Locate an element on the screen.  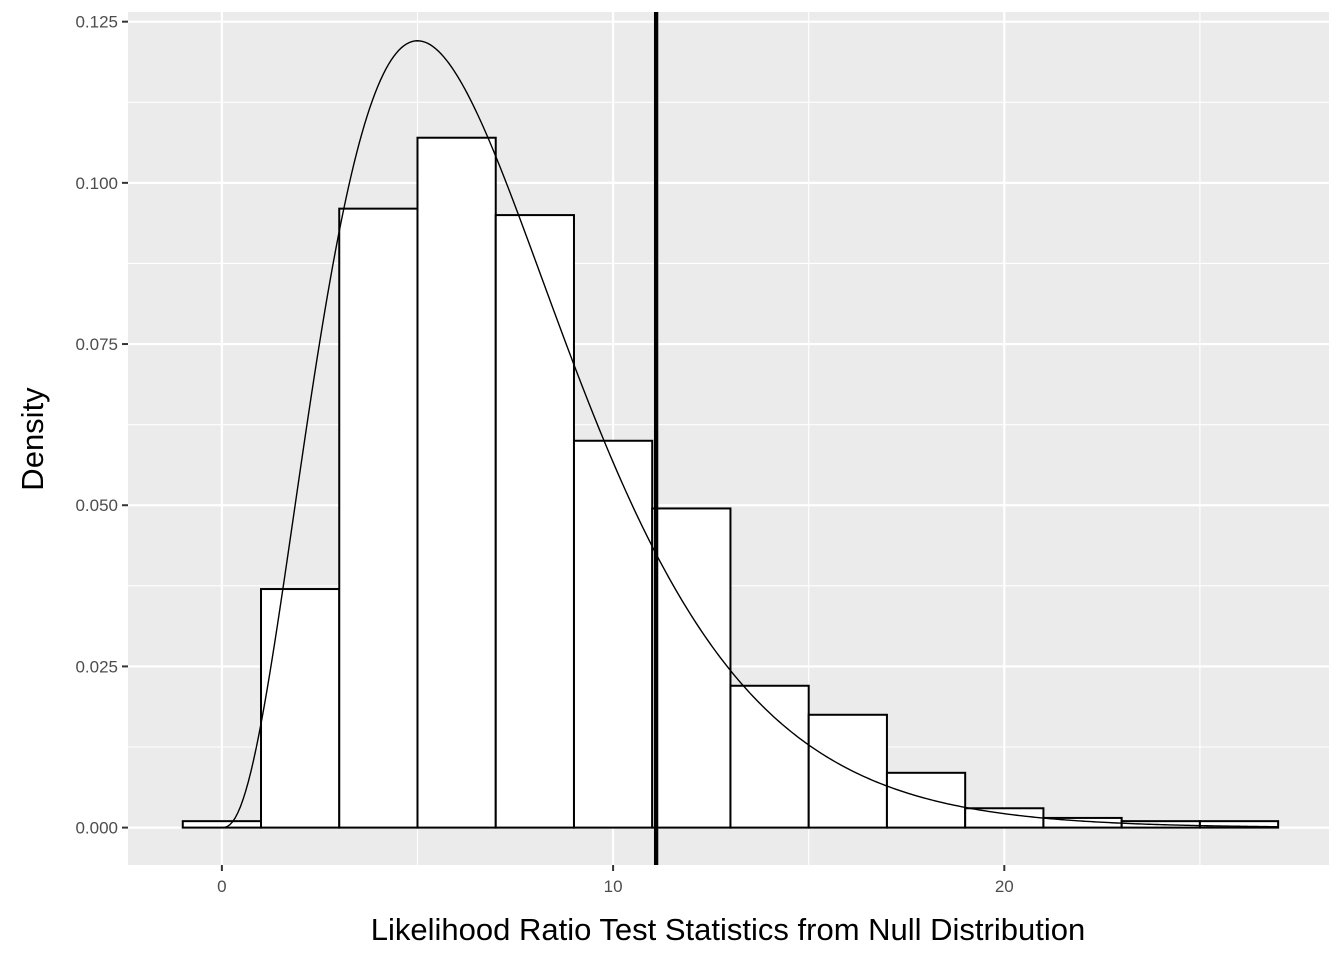
x-tick-label: 20 is located at coordinates (1004, 886).